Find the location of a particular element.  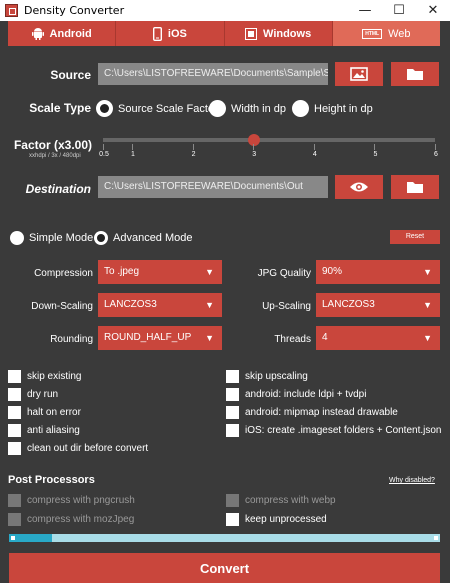

skip-upscaling-checkbox: skip upscaling is located at coordinates (267, 376).